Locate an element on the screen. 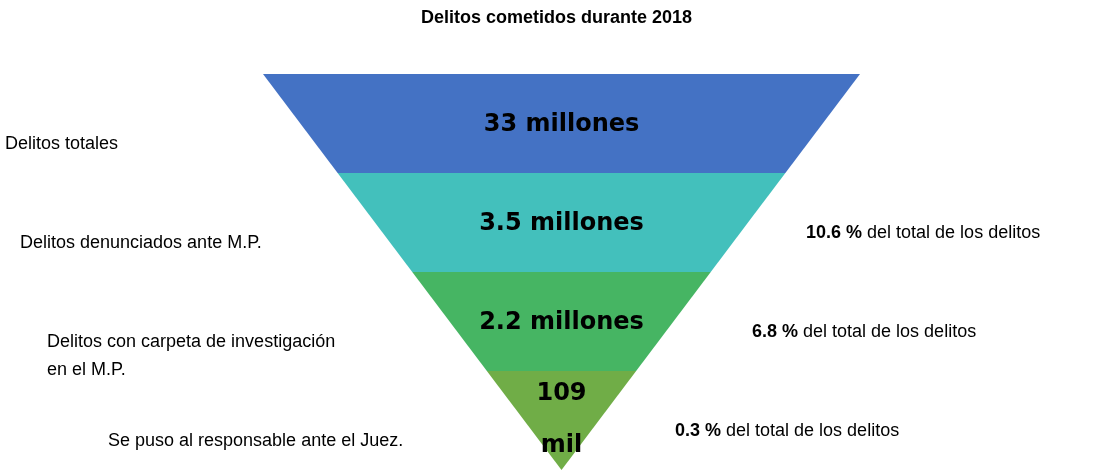 This screenshot has height=472, width=1113. text: 6.8 % del total de los delitos is located at coordinates (864, 330).